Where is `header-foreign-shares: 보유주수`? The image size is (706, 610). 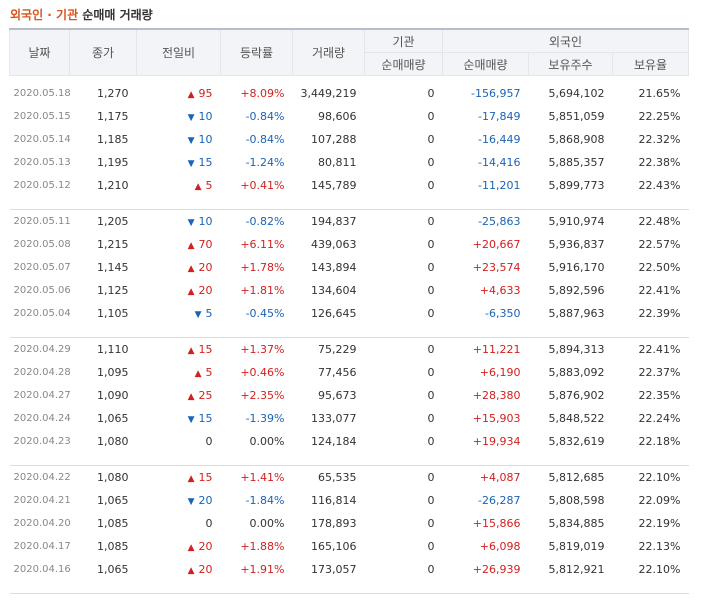 header-foreign-shares: 보유주수 is located at coordinates (570, 64).